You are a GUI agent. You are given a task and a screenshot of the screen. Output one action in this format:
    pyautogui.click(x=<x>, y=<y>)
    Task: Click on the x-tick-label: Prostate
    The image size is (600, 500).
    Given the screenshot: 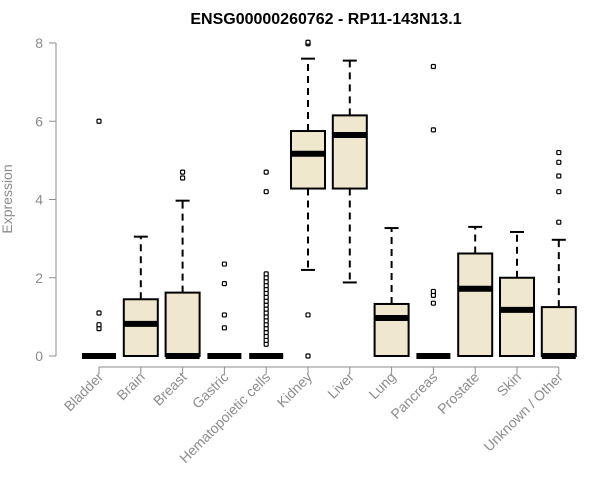 What is the action you would take?
    pyautogui.click(x=458, y=393)
    